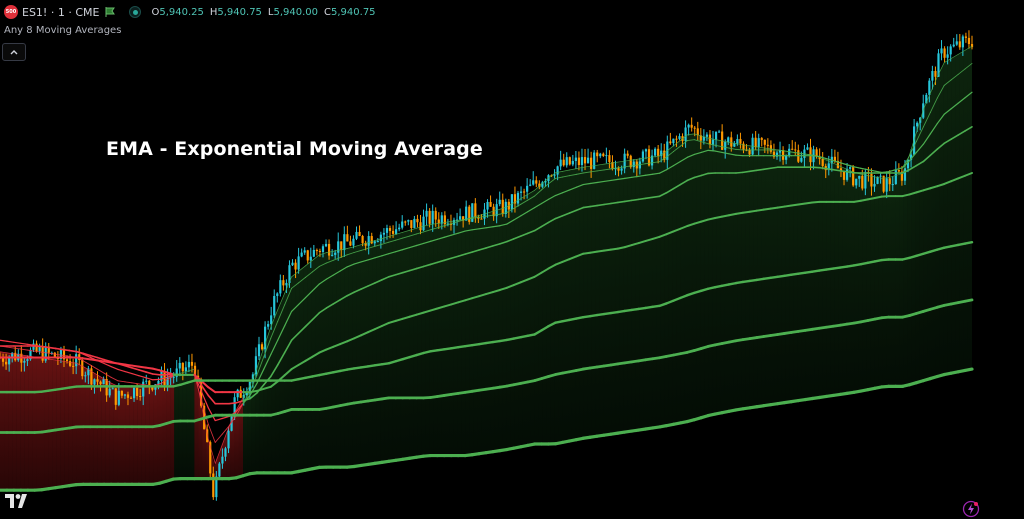 This screenshot has height=519, width=1024. Describe the element at coordinates (18, 501) in the screenshot. I see `tradingview-logo` at that location.